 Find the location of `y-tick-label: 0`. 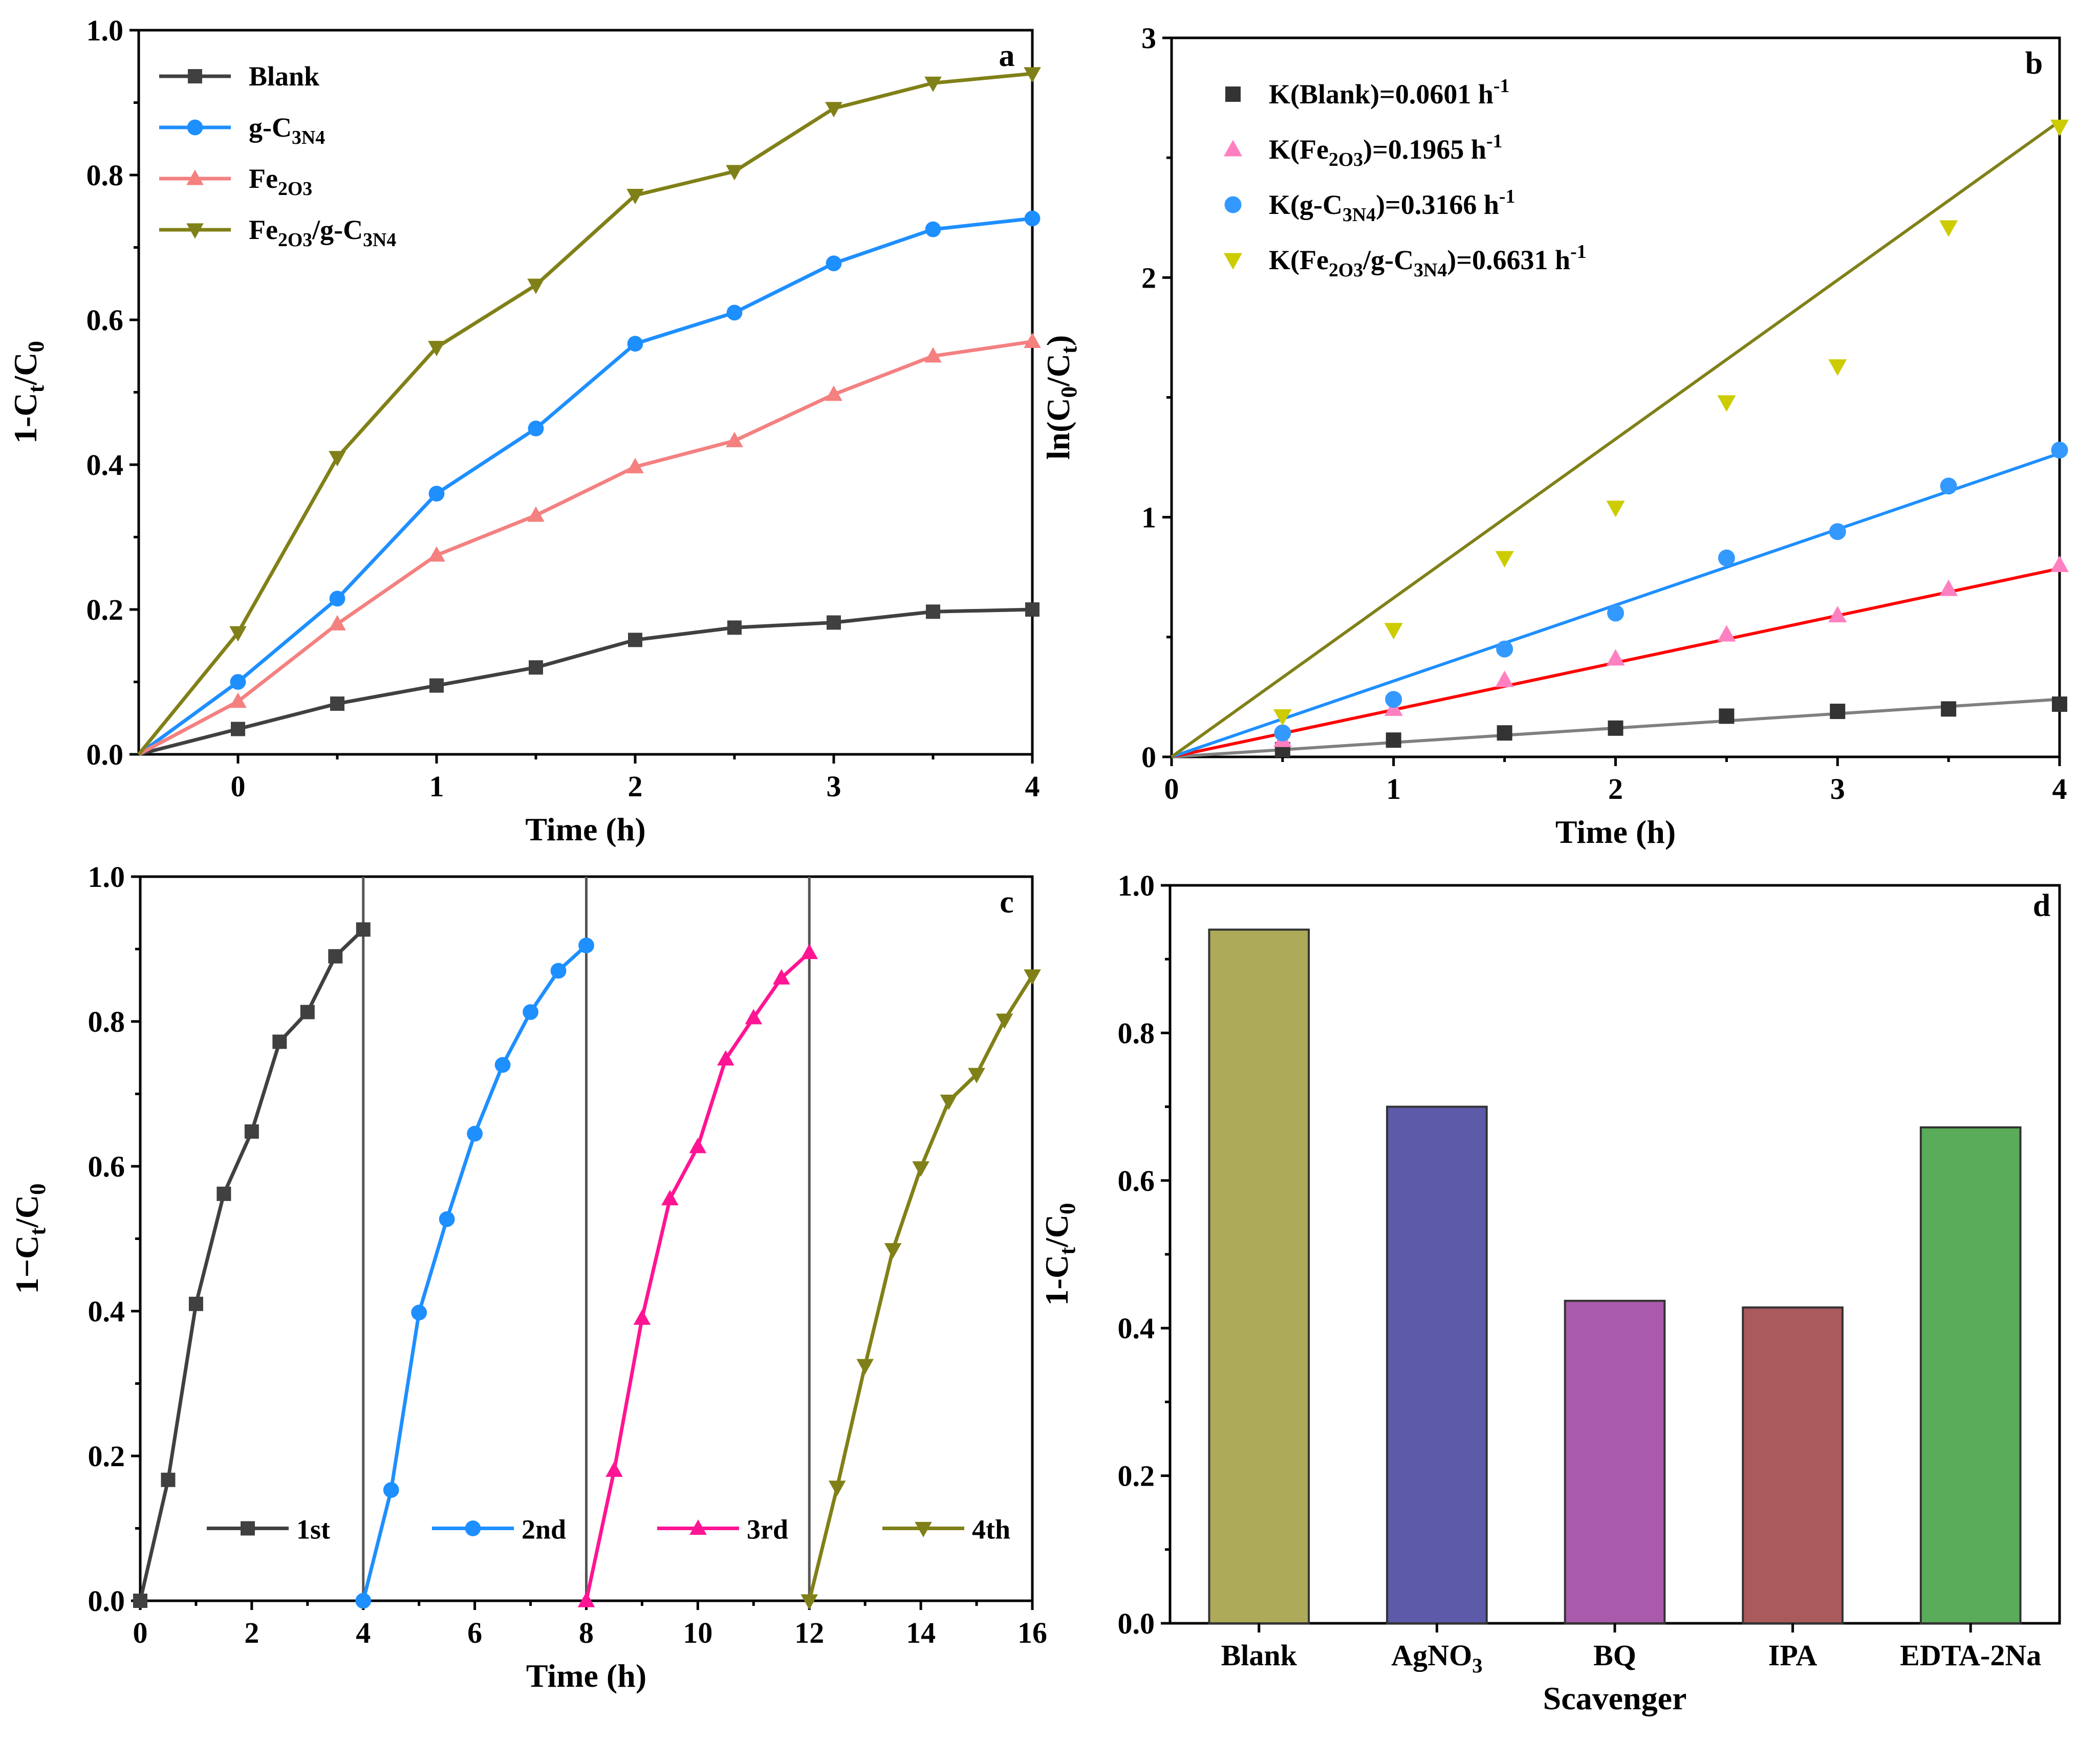

y-tick-label: 0 is located at coordinates (1148, 757).